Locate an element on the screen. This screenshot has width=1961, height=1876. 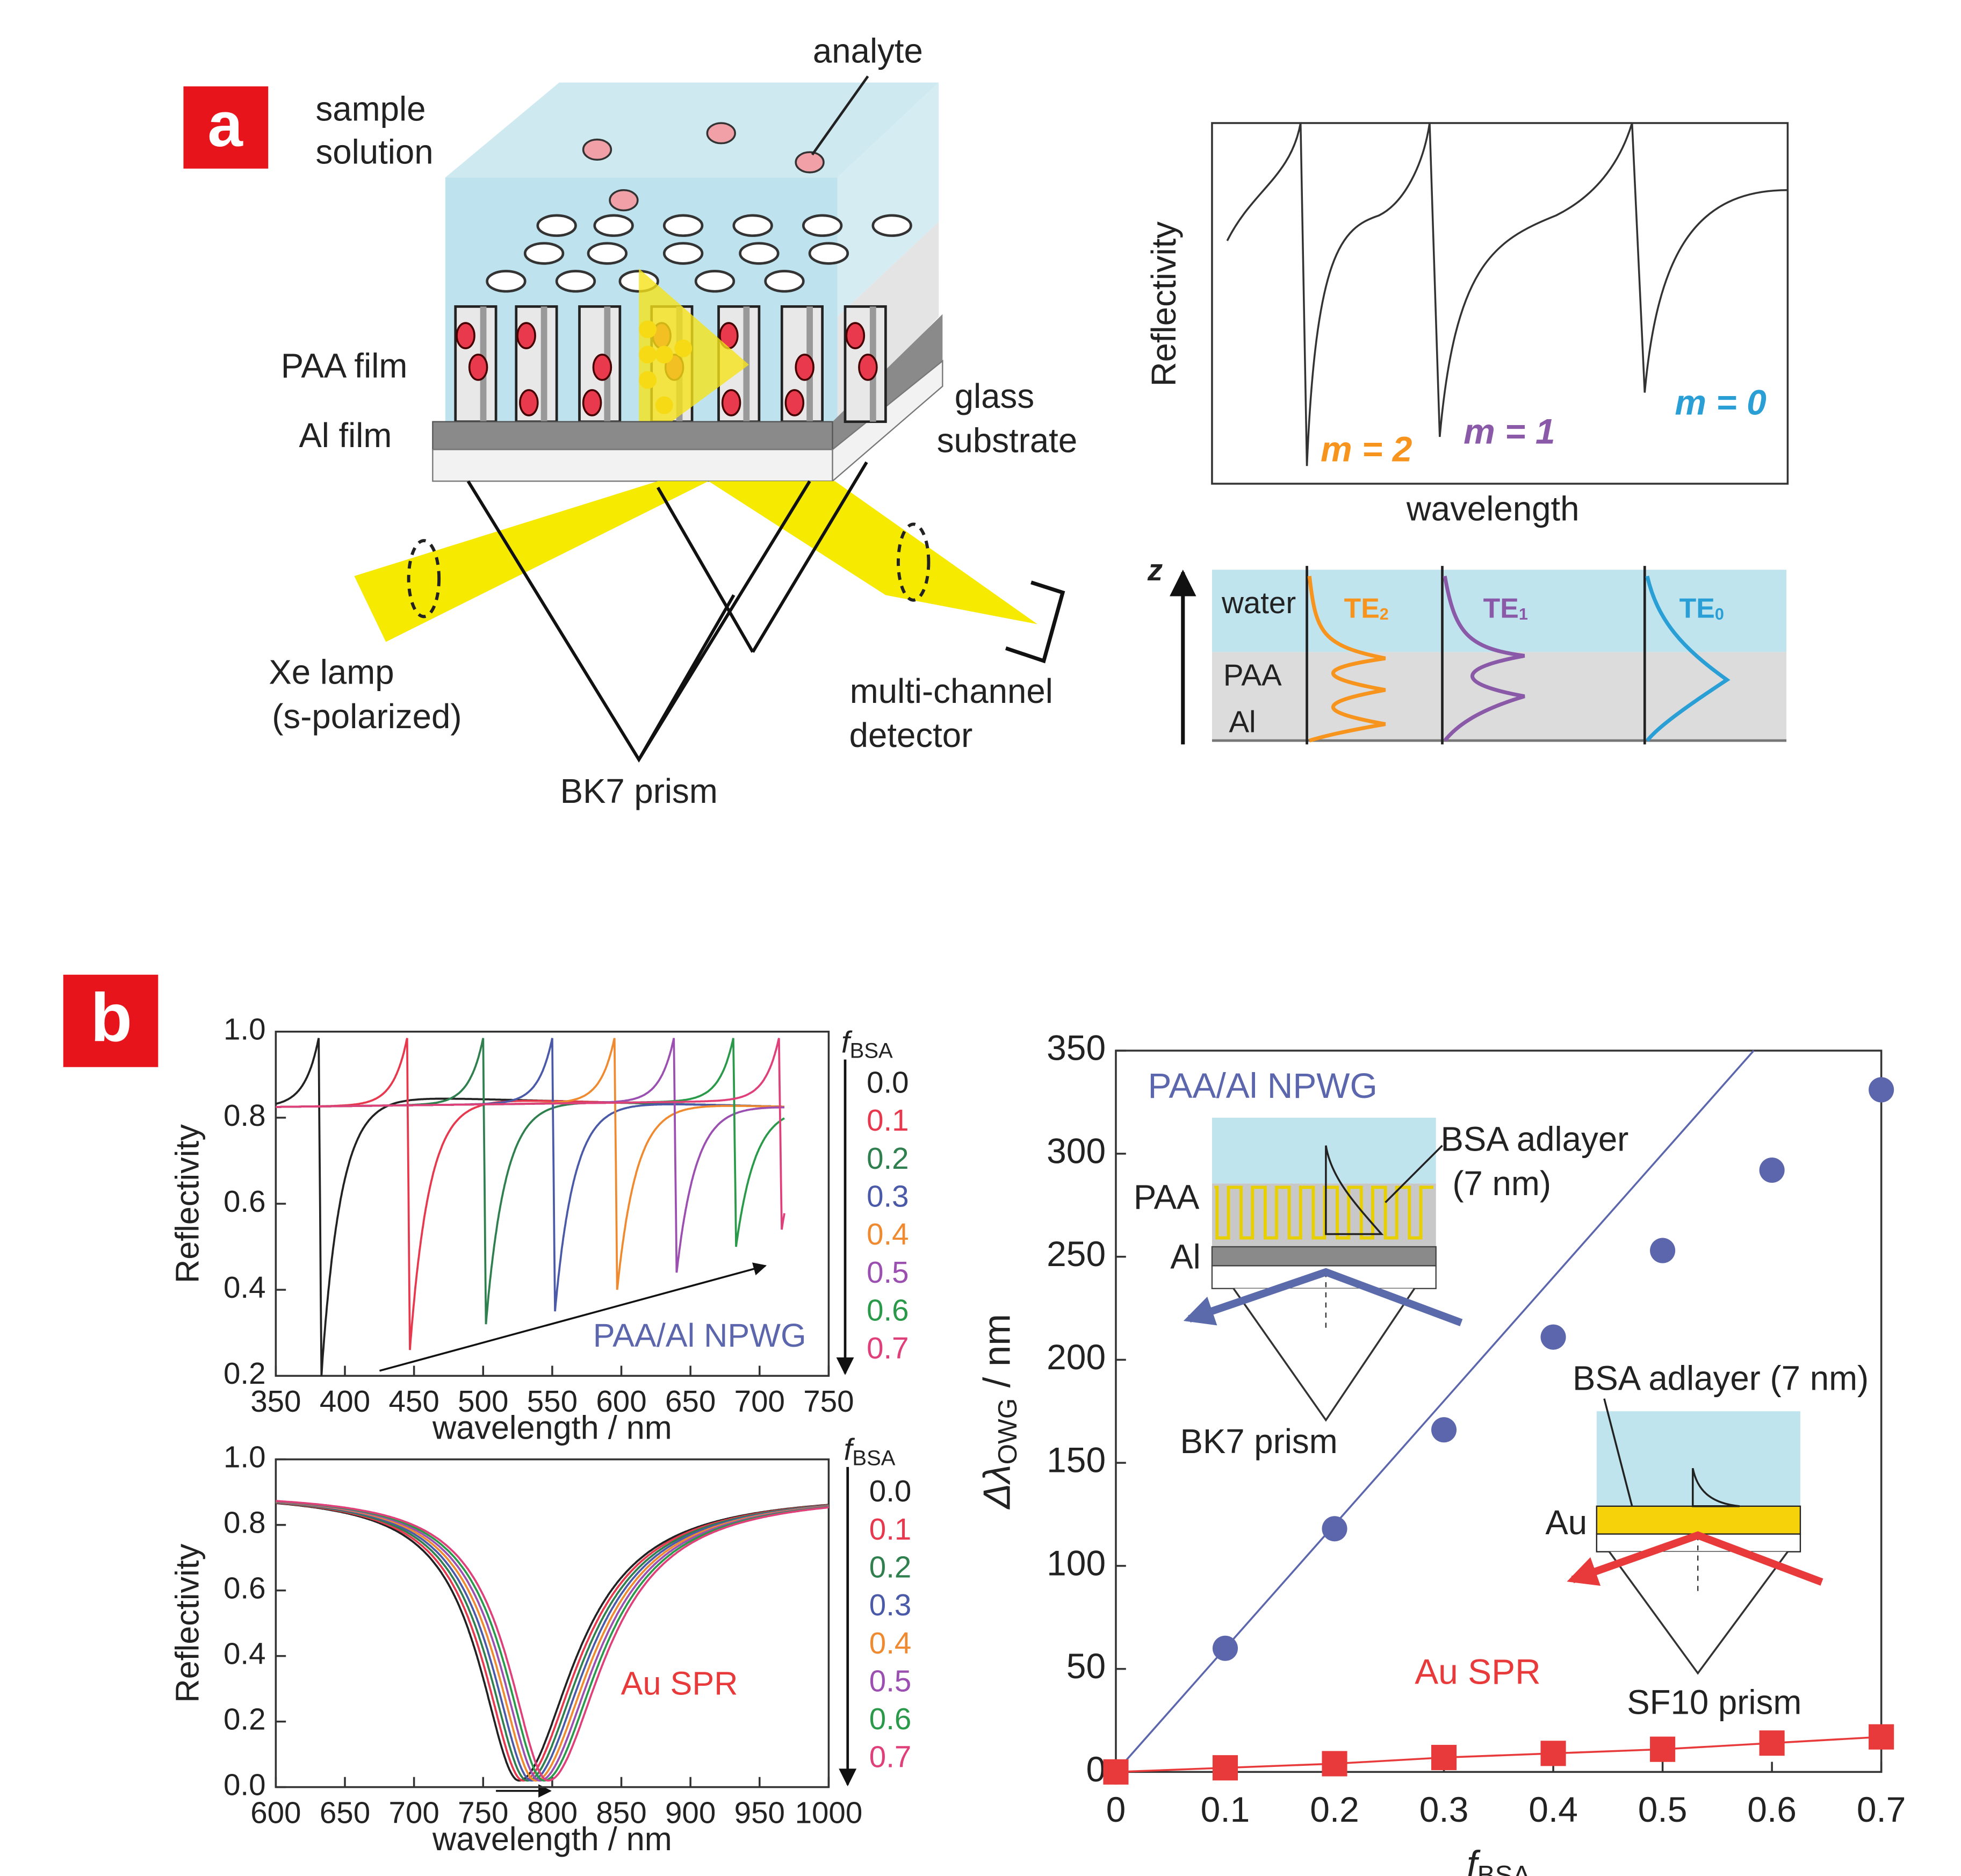
plot-frame is located at coordinates (552, 1623).